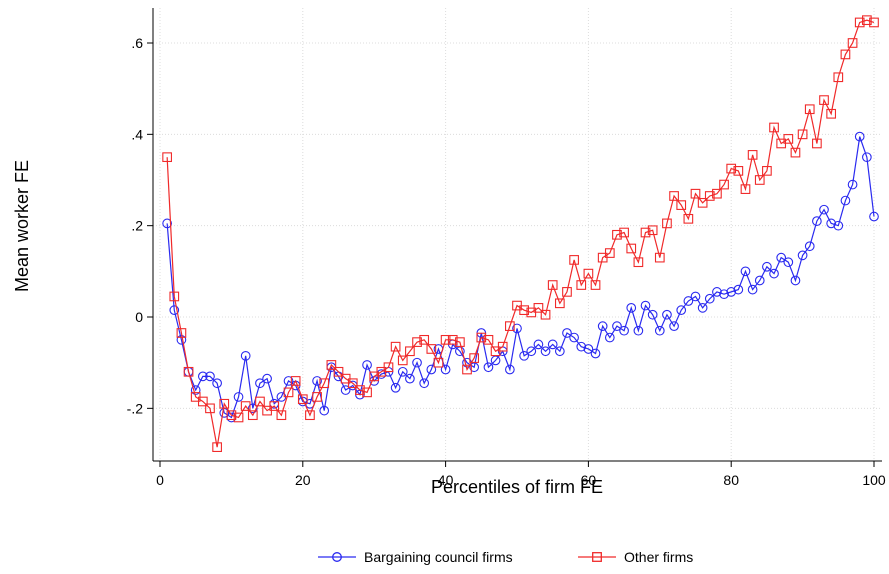 Image resolution: width=889 pixels, height=574 pixels. What do you see at coordinates (438, 557) in the screenshot?
I see `legend-label-bargaining: Bargaining council firms` at bounding box center [438, 557].